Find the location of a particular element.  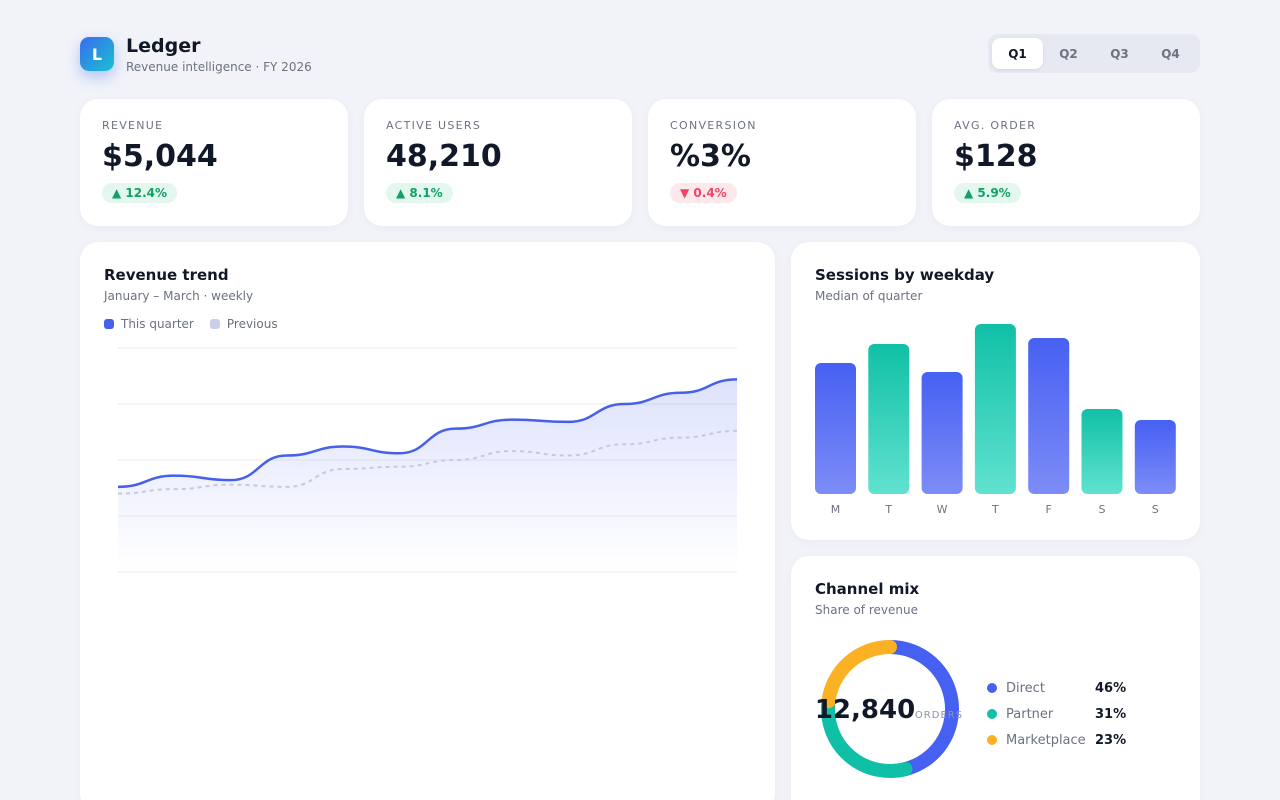

legend-label: This quarter is located at coordinates (157, 324).